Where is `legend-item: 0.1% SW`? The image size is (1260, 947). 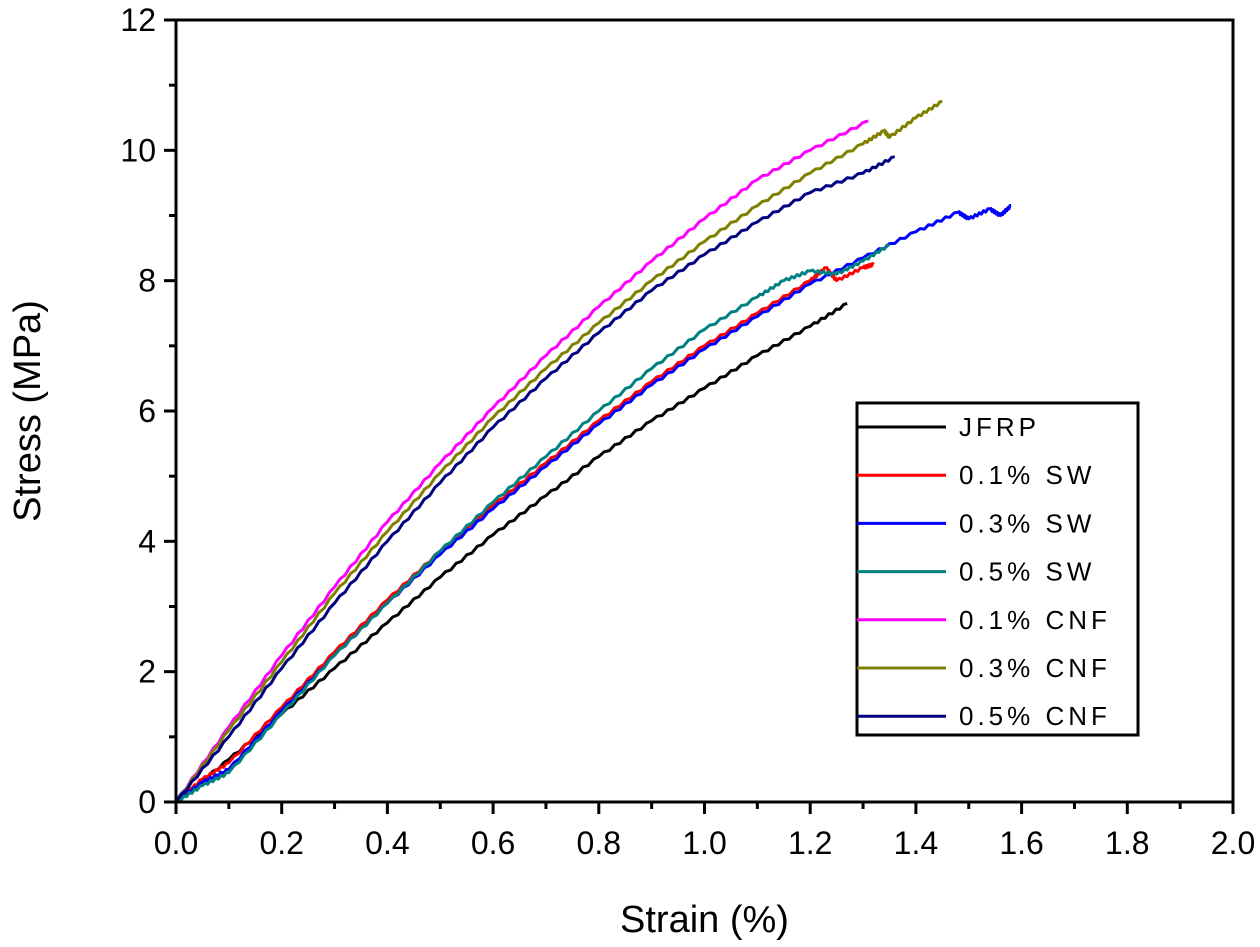 legend-item: 0.1% SW is located at coordinates (976, 475).